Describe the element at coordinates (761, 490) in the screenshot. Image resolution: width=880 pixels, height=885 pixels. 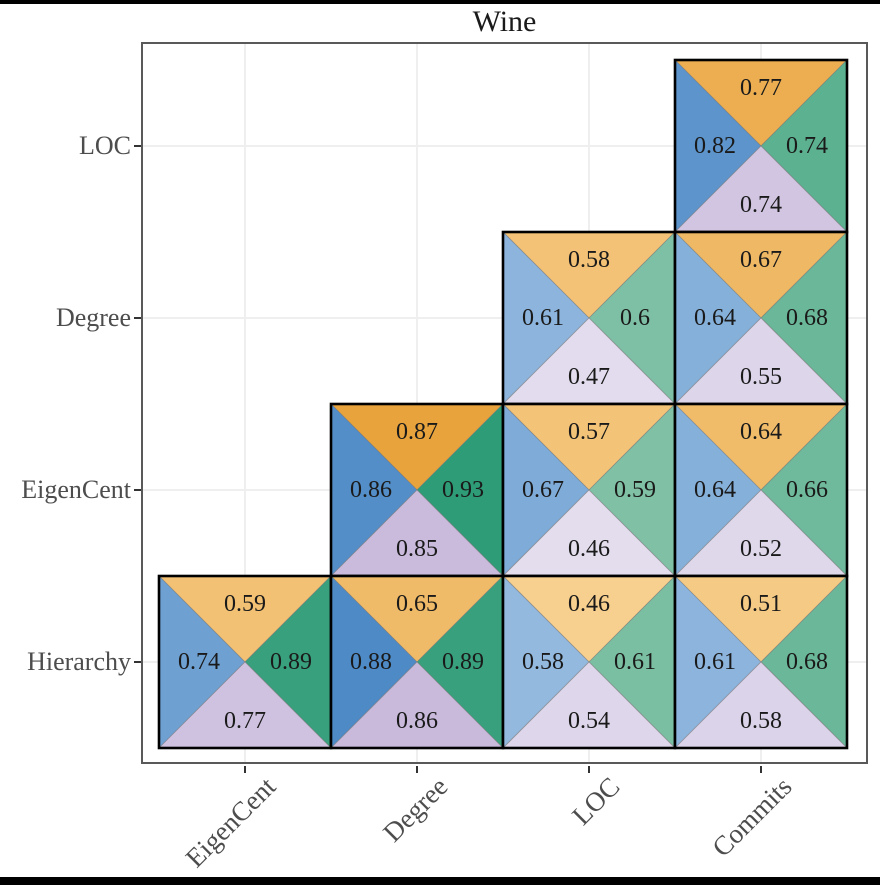
I see `cell-EigenCent-Commits: 0.64 0.64 0.66 0.52` at that location.